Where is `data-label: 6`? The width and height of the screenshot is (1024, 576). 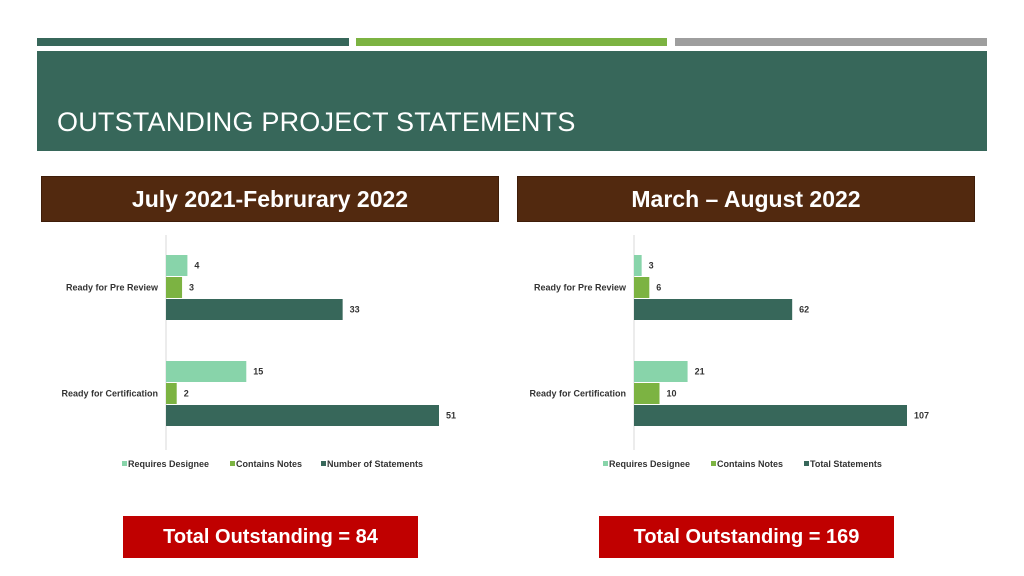 data-label: 6 is located at coordinates (658, 288).